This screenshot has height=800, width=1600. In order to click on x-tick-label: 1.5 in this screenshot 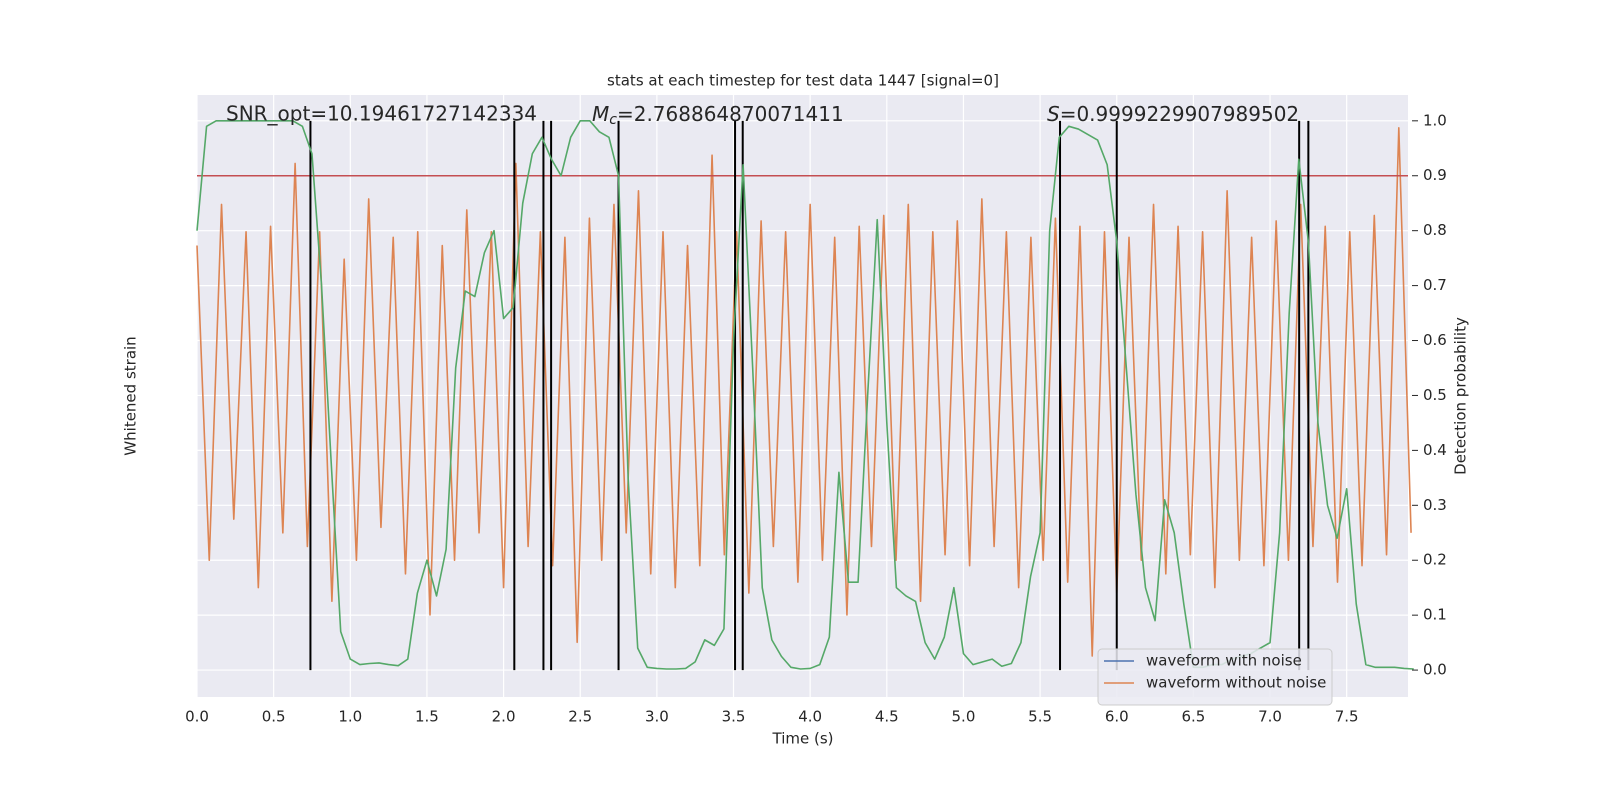, I will do `click(427, 717)`.